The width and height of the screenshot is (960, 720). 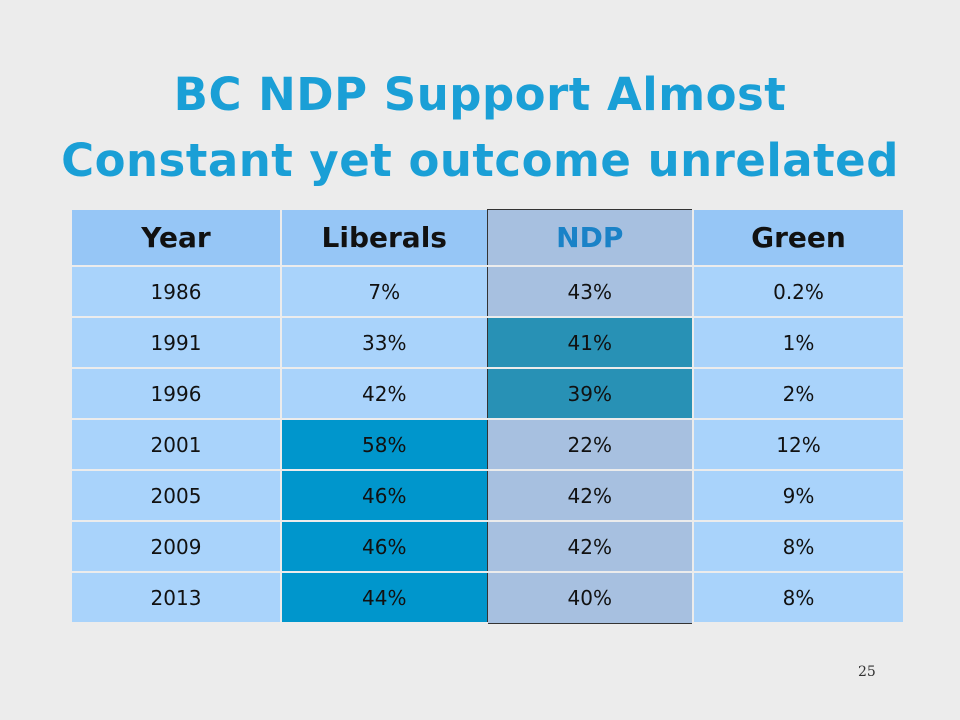 I want to click on table-row: 2005 46% 42% 9%, so click(x=487, y=496).